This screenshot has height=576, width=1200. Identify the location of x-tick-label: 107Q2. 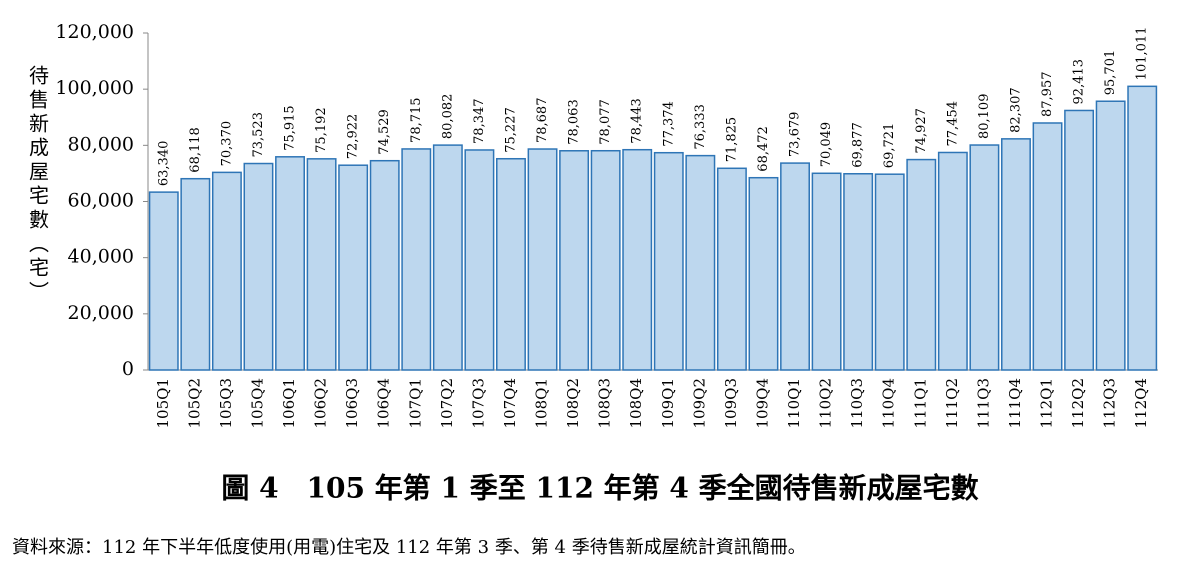
(447, 403).